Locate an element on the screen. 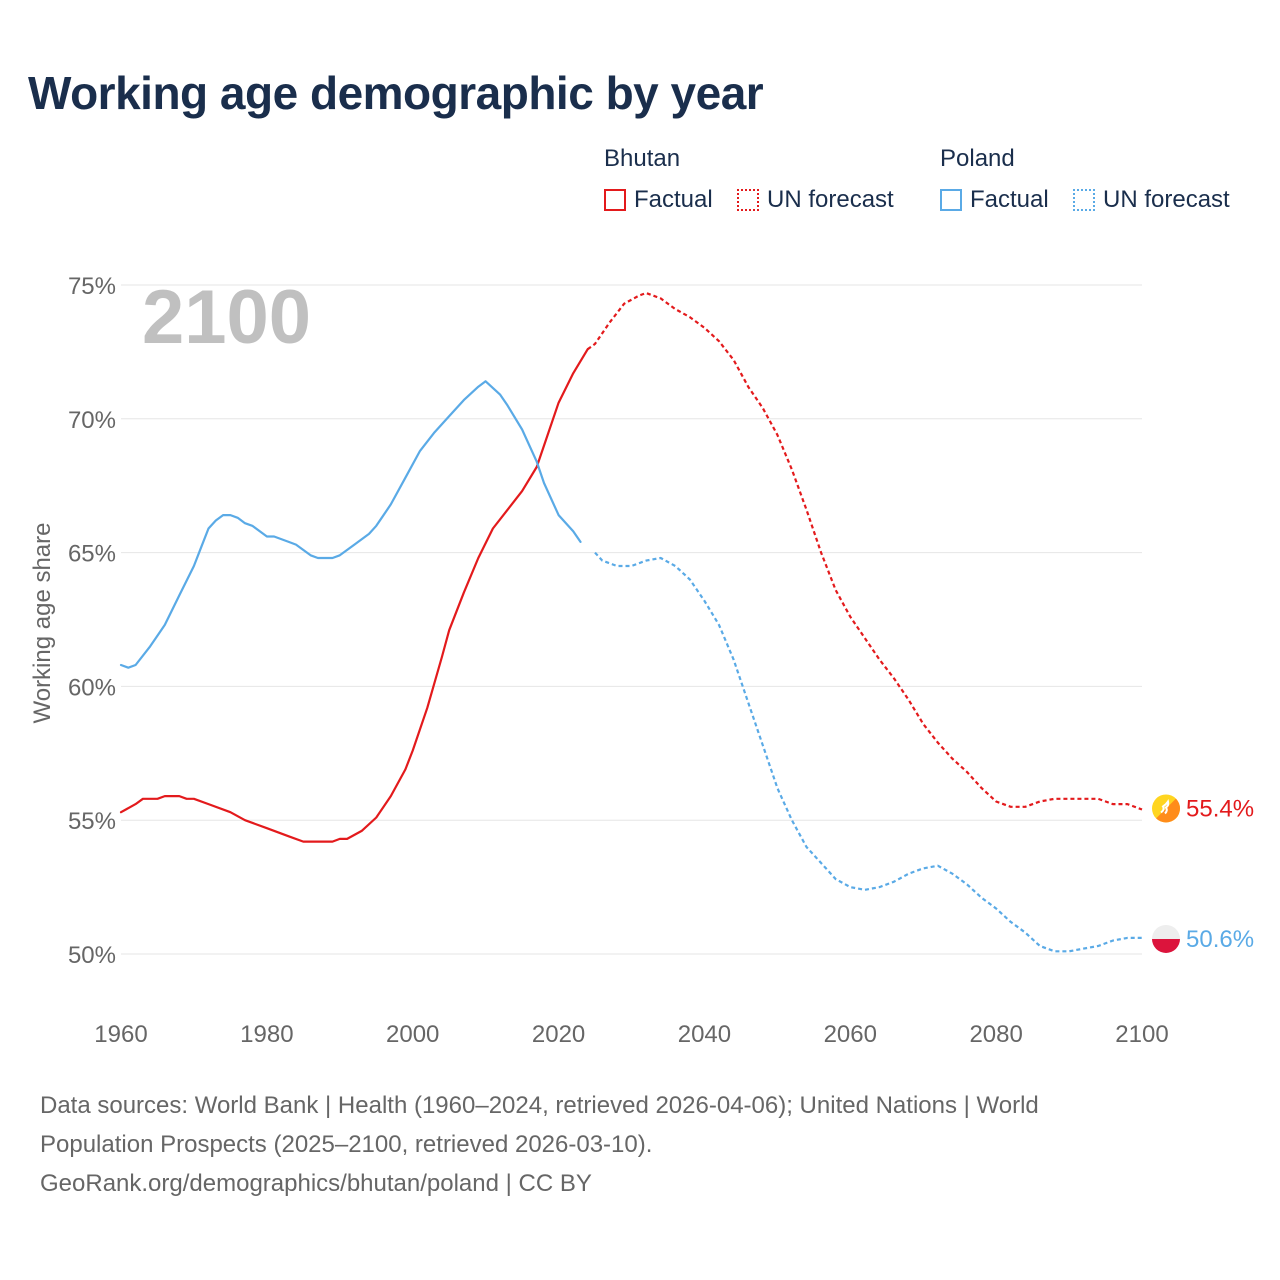 This screenshot has width=1280, height=1280. x-tick-label: 2040 is located at coordinates (704, 1034).